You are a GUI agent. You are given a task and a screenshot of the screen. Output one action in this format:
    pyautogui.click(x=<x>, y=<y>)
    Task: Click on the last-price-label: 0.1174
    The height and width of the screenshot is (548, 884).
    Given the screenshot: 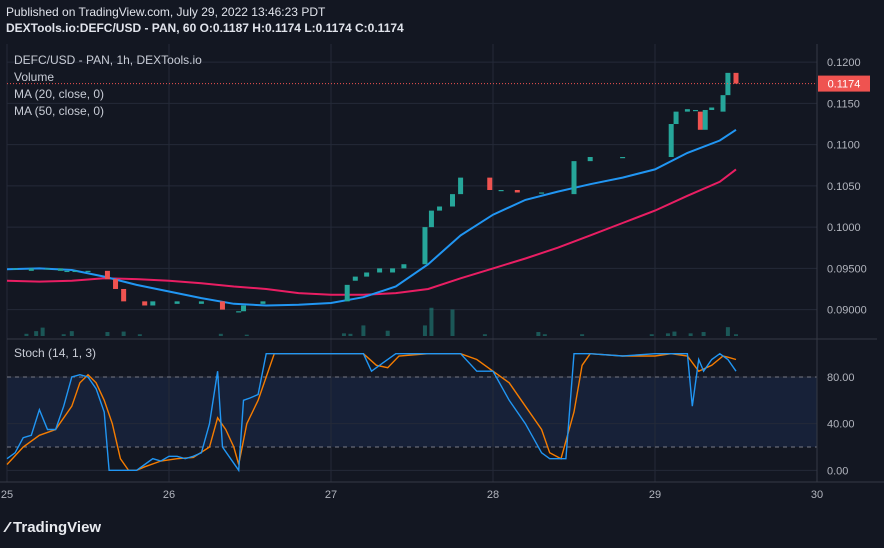 What is the action you would take?
    pyautogui.click(x=844, y=85)
    